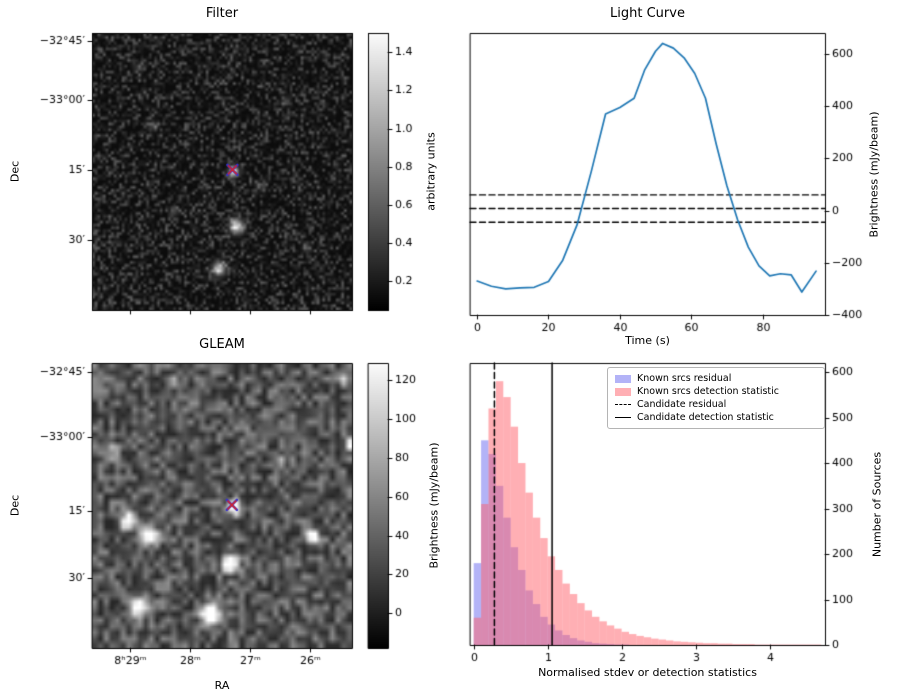 This screenshot has height=699, width=907. I want to click on legend-label-candidate-detection: Candidate detection statistic, so click(705, 417).